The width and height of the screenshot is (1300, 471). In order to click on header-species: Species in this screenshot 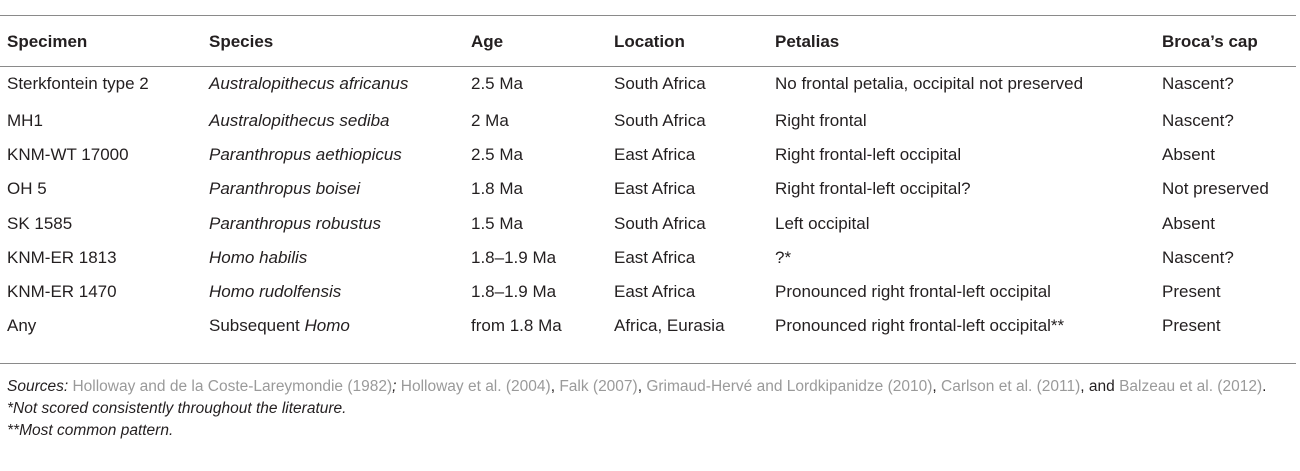, I will do `click(241, 41)`.